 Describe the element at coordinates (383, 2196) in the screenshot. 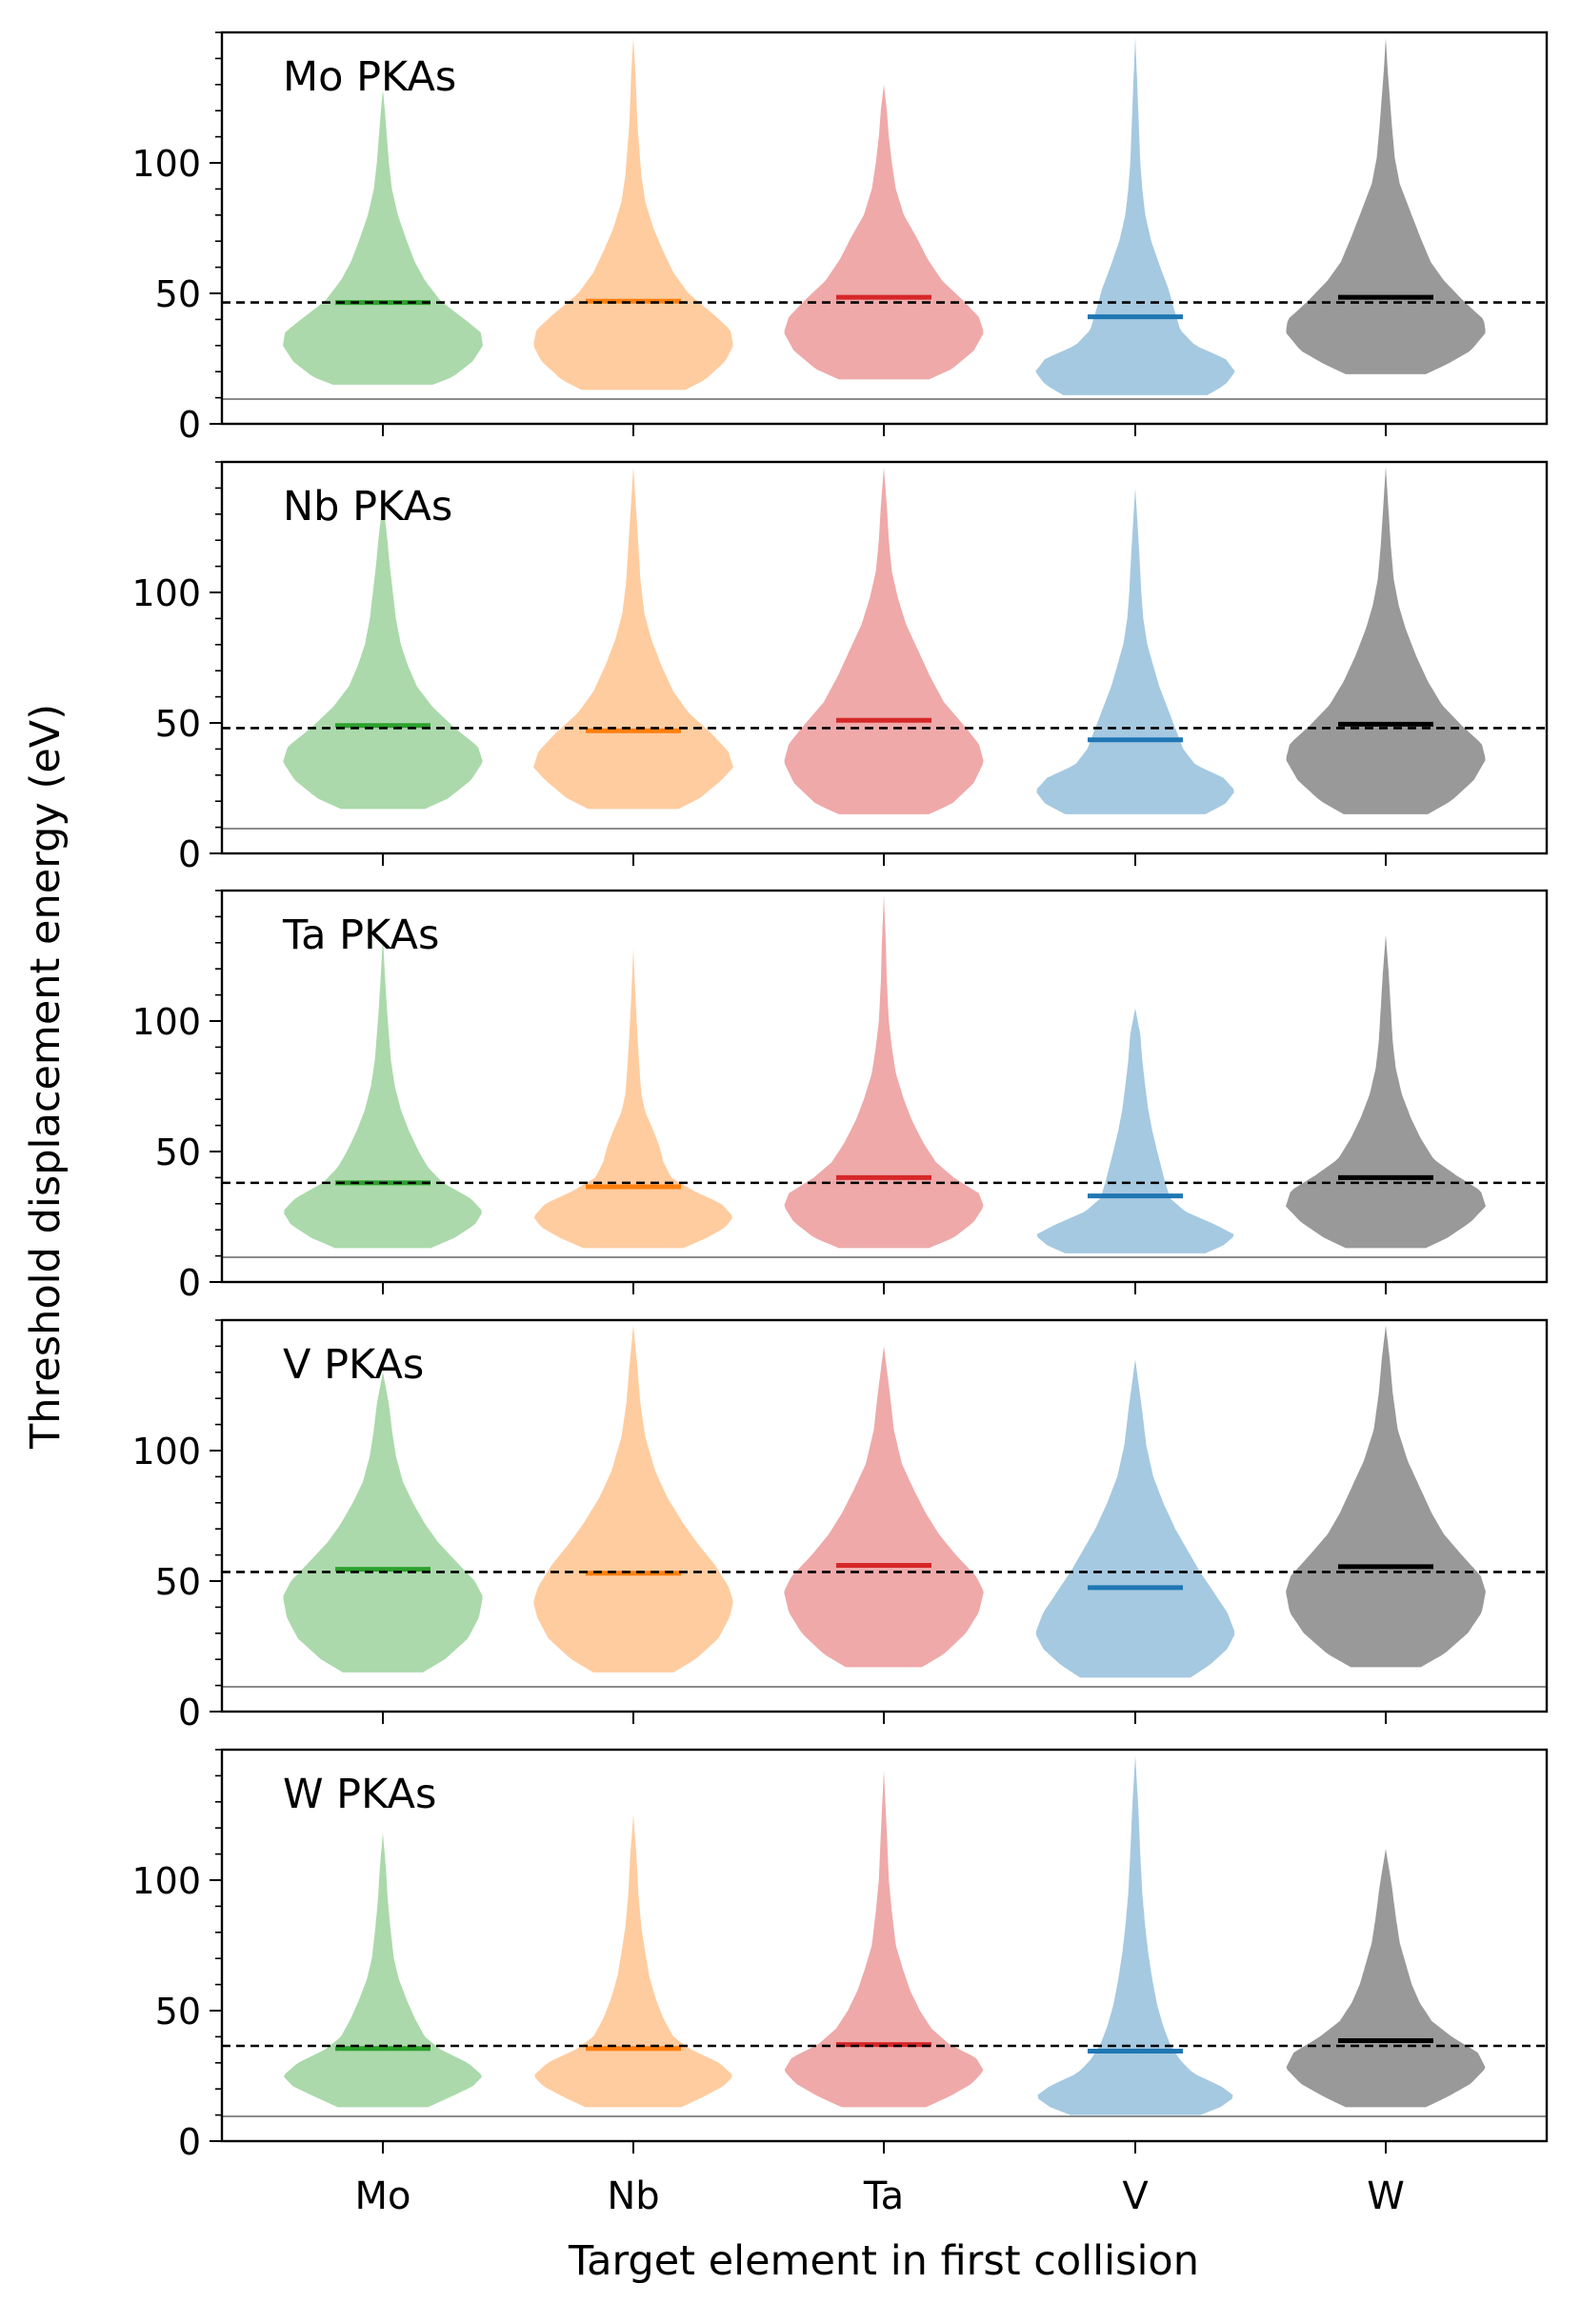

I see `x-tick-label-mo: Mo` at that location.